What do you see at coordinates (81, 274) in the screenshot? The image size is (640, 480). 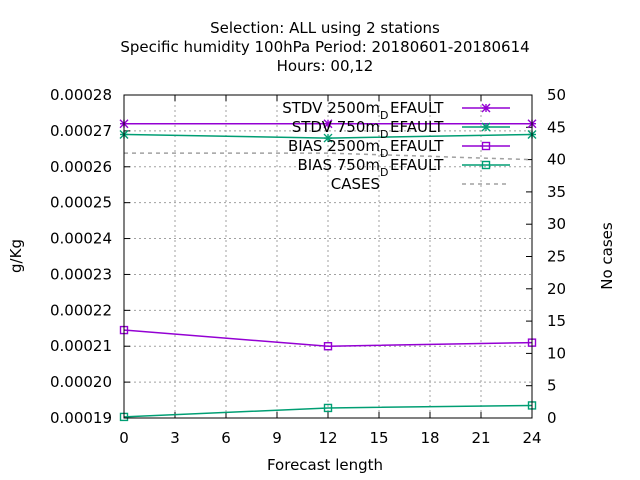 I see `y-tick-label: 0.00023` at bounding box center [81, 274].